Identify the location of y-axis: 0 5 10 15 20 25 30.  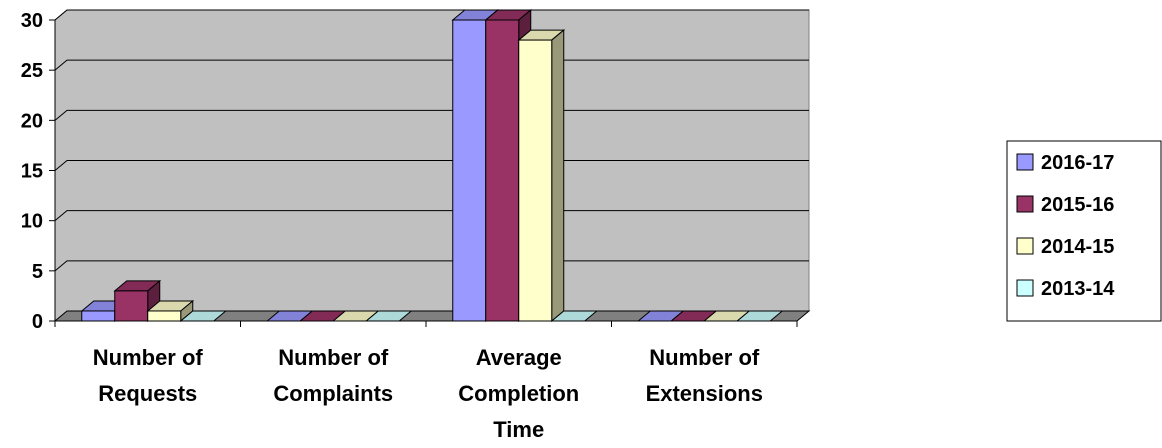
(38, 171).